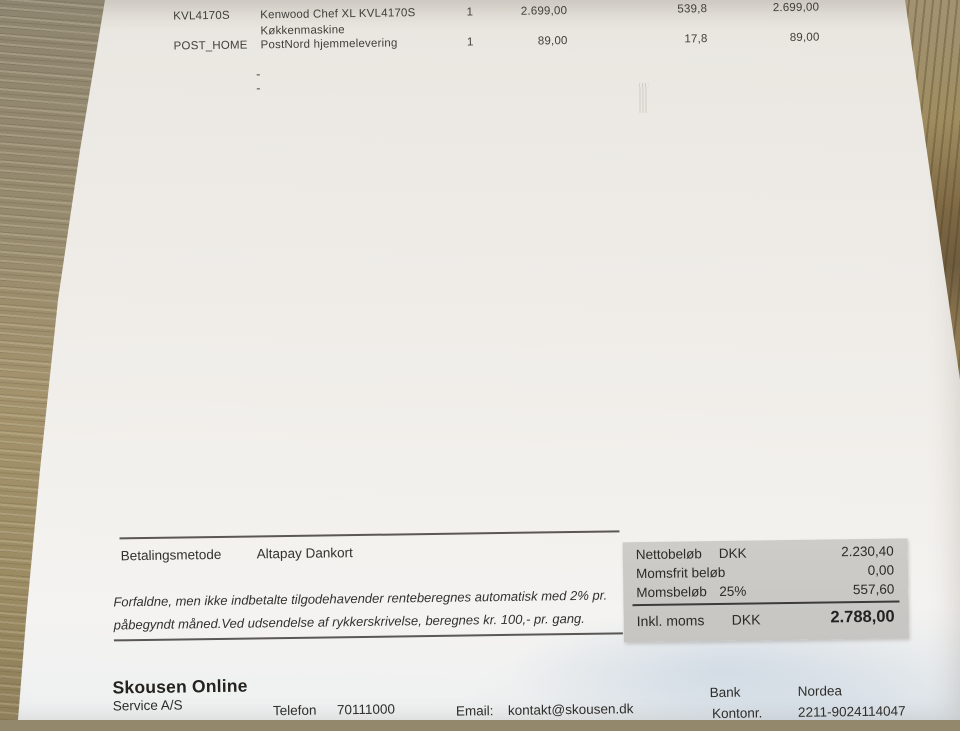  I want to click on account-number: 2211-9024114047, so click(851, 711).